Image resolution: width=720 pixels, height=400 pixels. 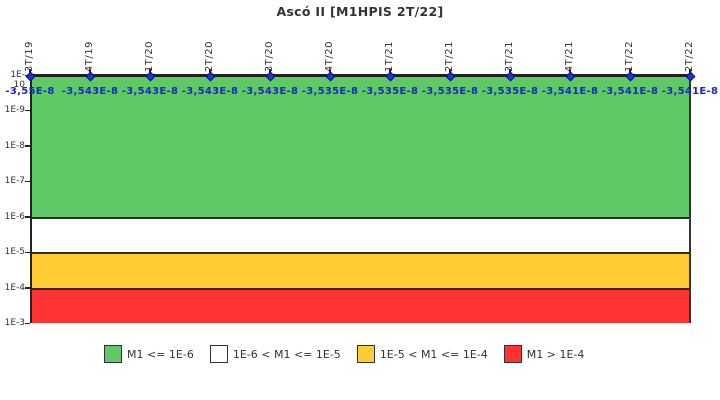 I want to click on x-tick-label: 3T/20, so click(x=269, y=56).